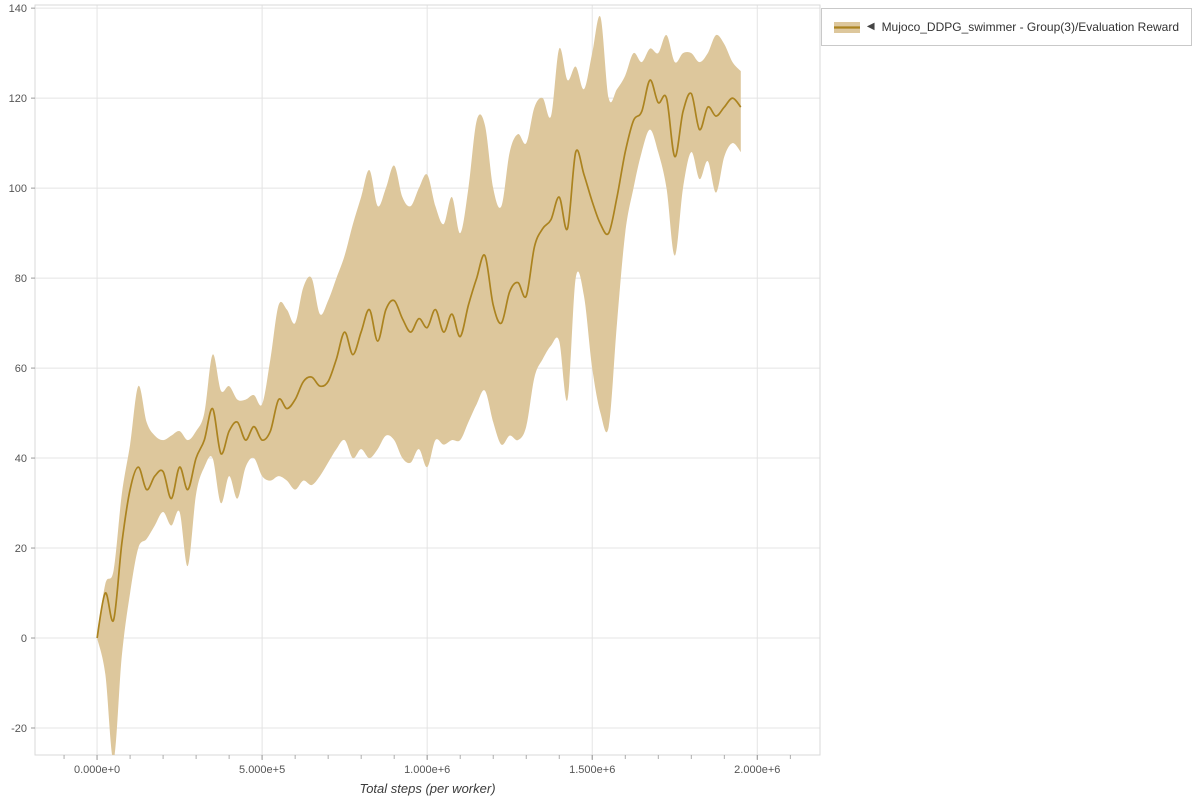 The width and height of the screenshot is (1200, 800). What do you see at coordinates (427, 788) in the screenshot?
I see `x-axis-title: Total steps (per worker)` at bounding box center [427, 788].